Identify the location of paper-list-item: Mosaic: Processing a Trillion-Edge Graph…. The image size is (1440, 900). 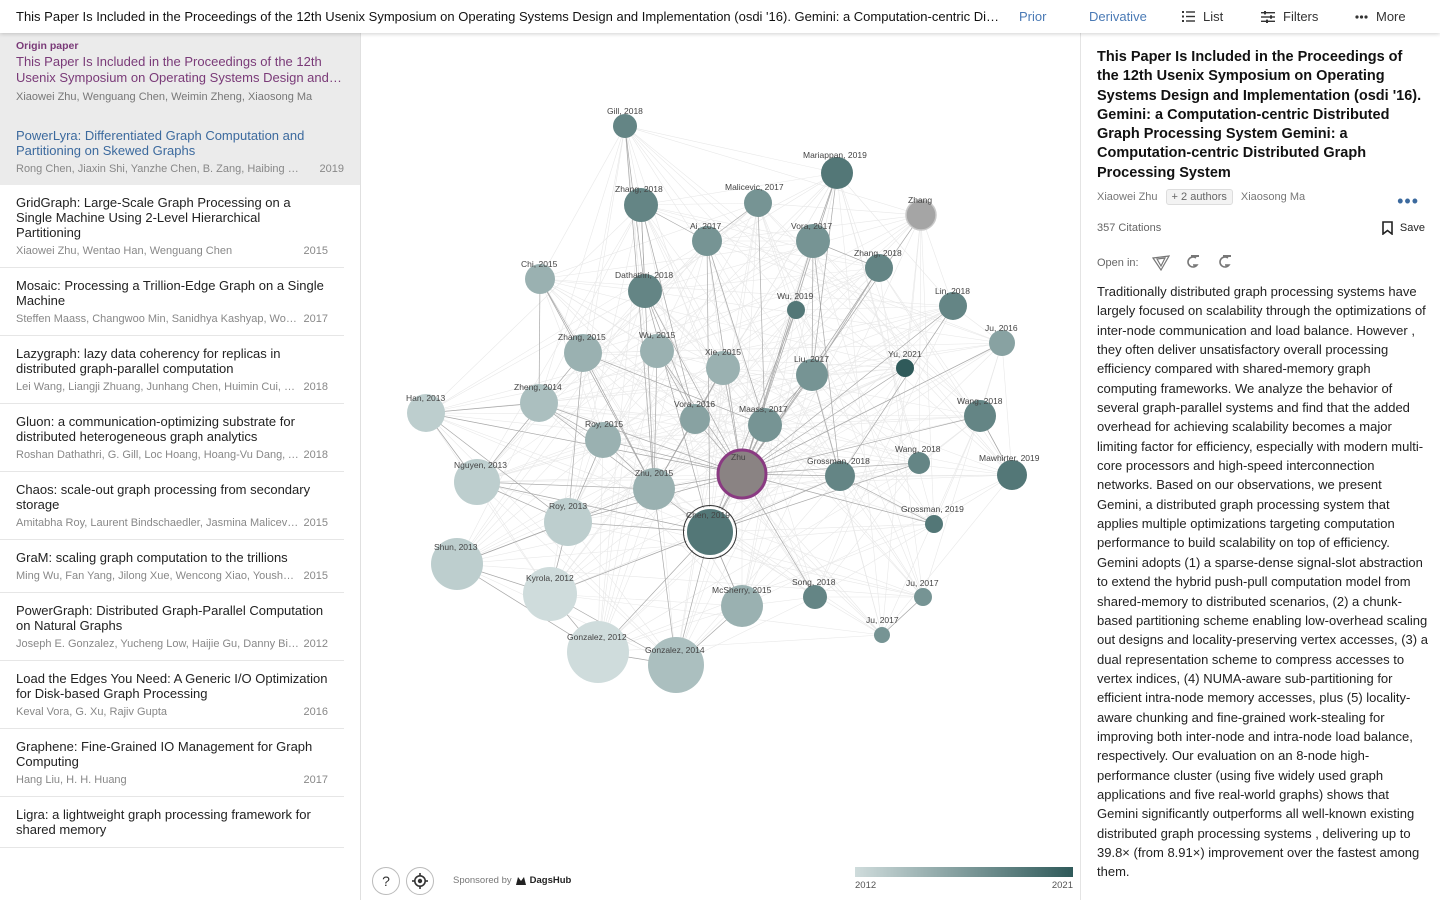
(172, 302).